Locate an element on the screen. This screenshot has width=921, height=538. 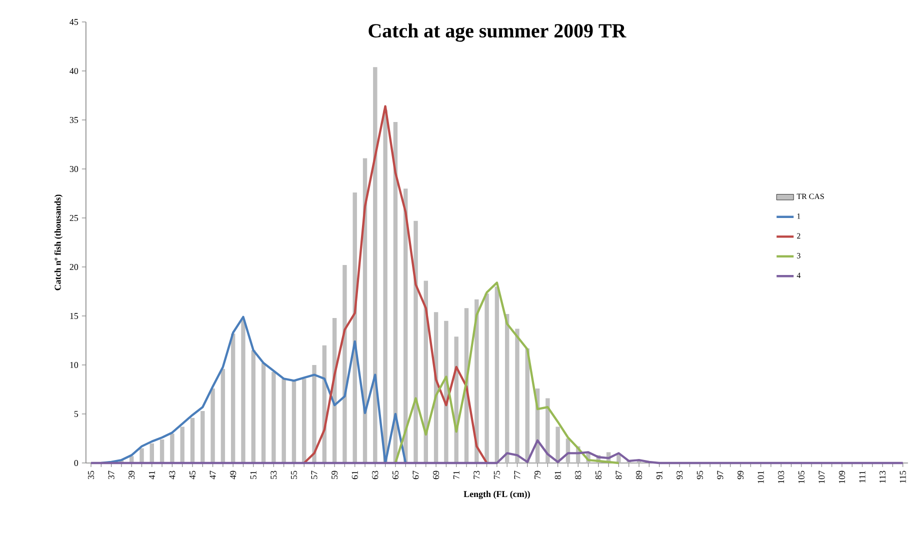
x-tick-label: 71 is located at coordinates (456, 475).